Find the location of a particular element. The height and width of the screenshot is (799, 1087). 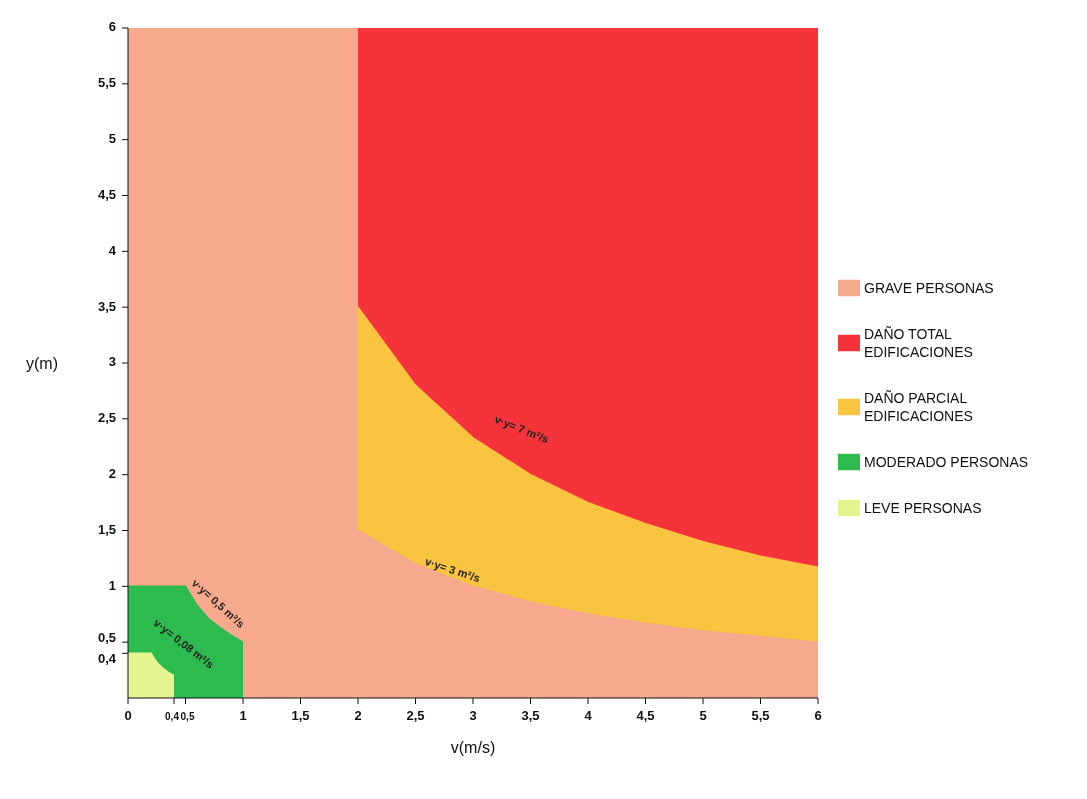

x-tick-label: 5,5 is located at coordinates (760, 715).